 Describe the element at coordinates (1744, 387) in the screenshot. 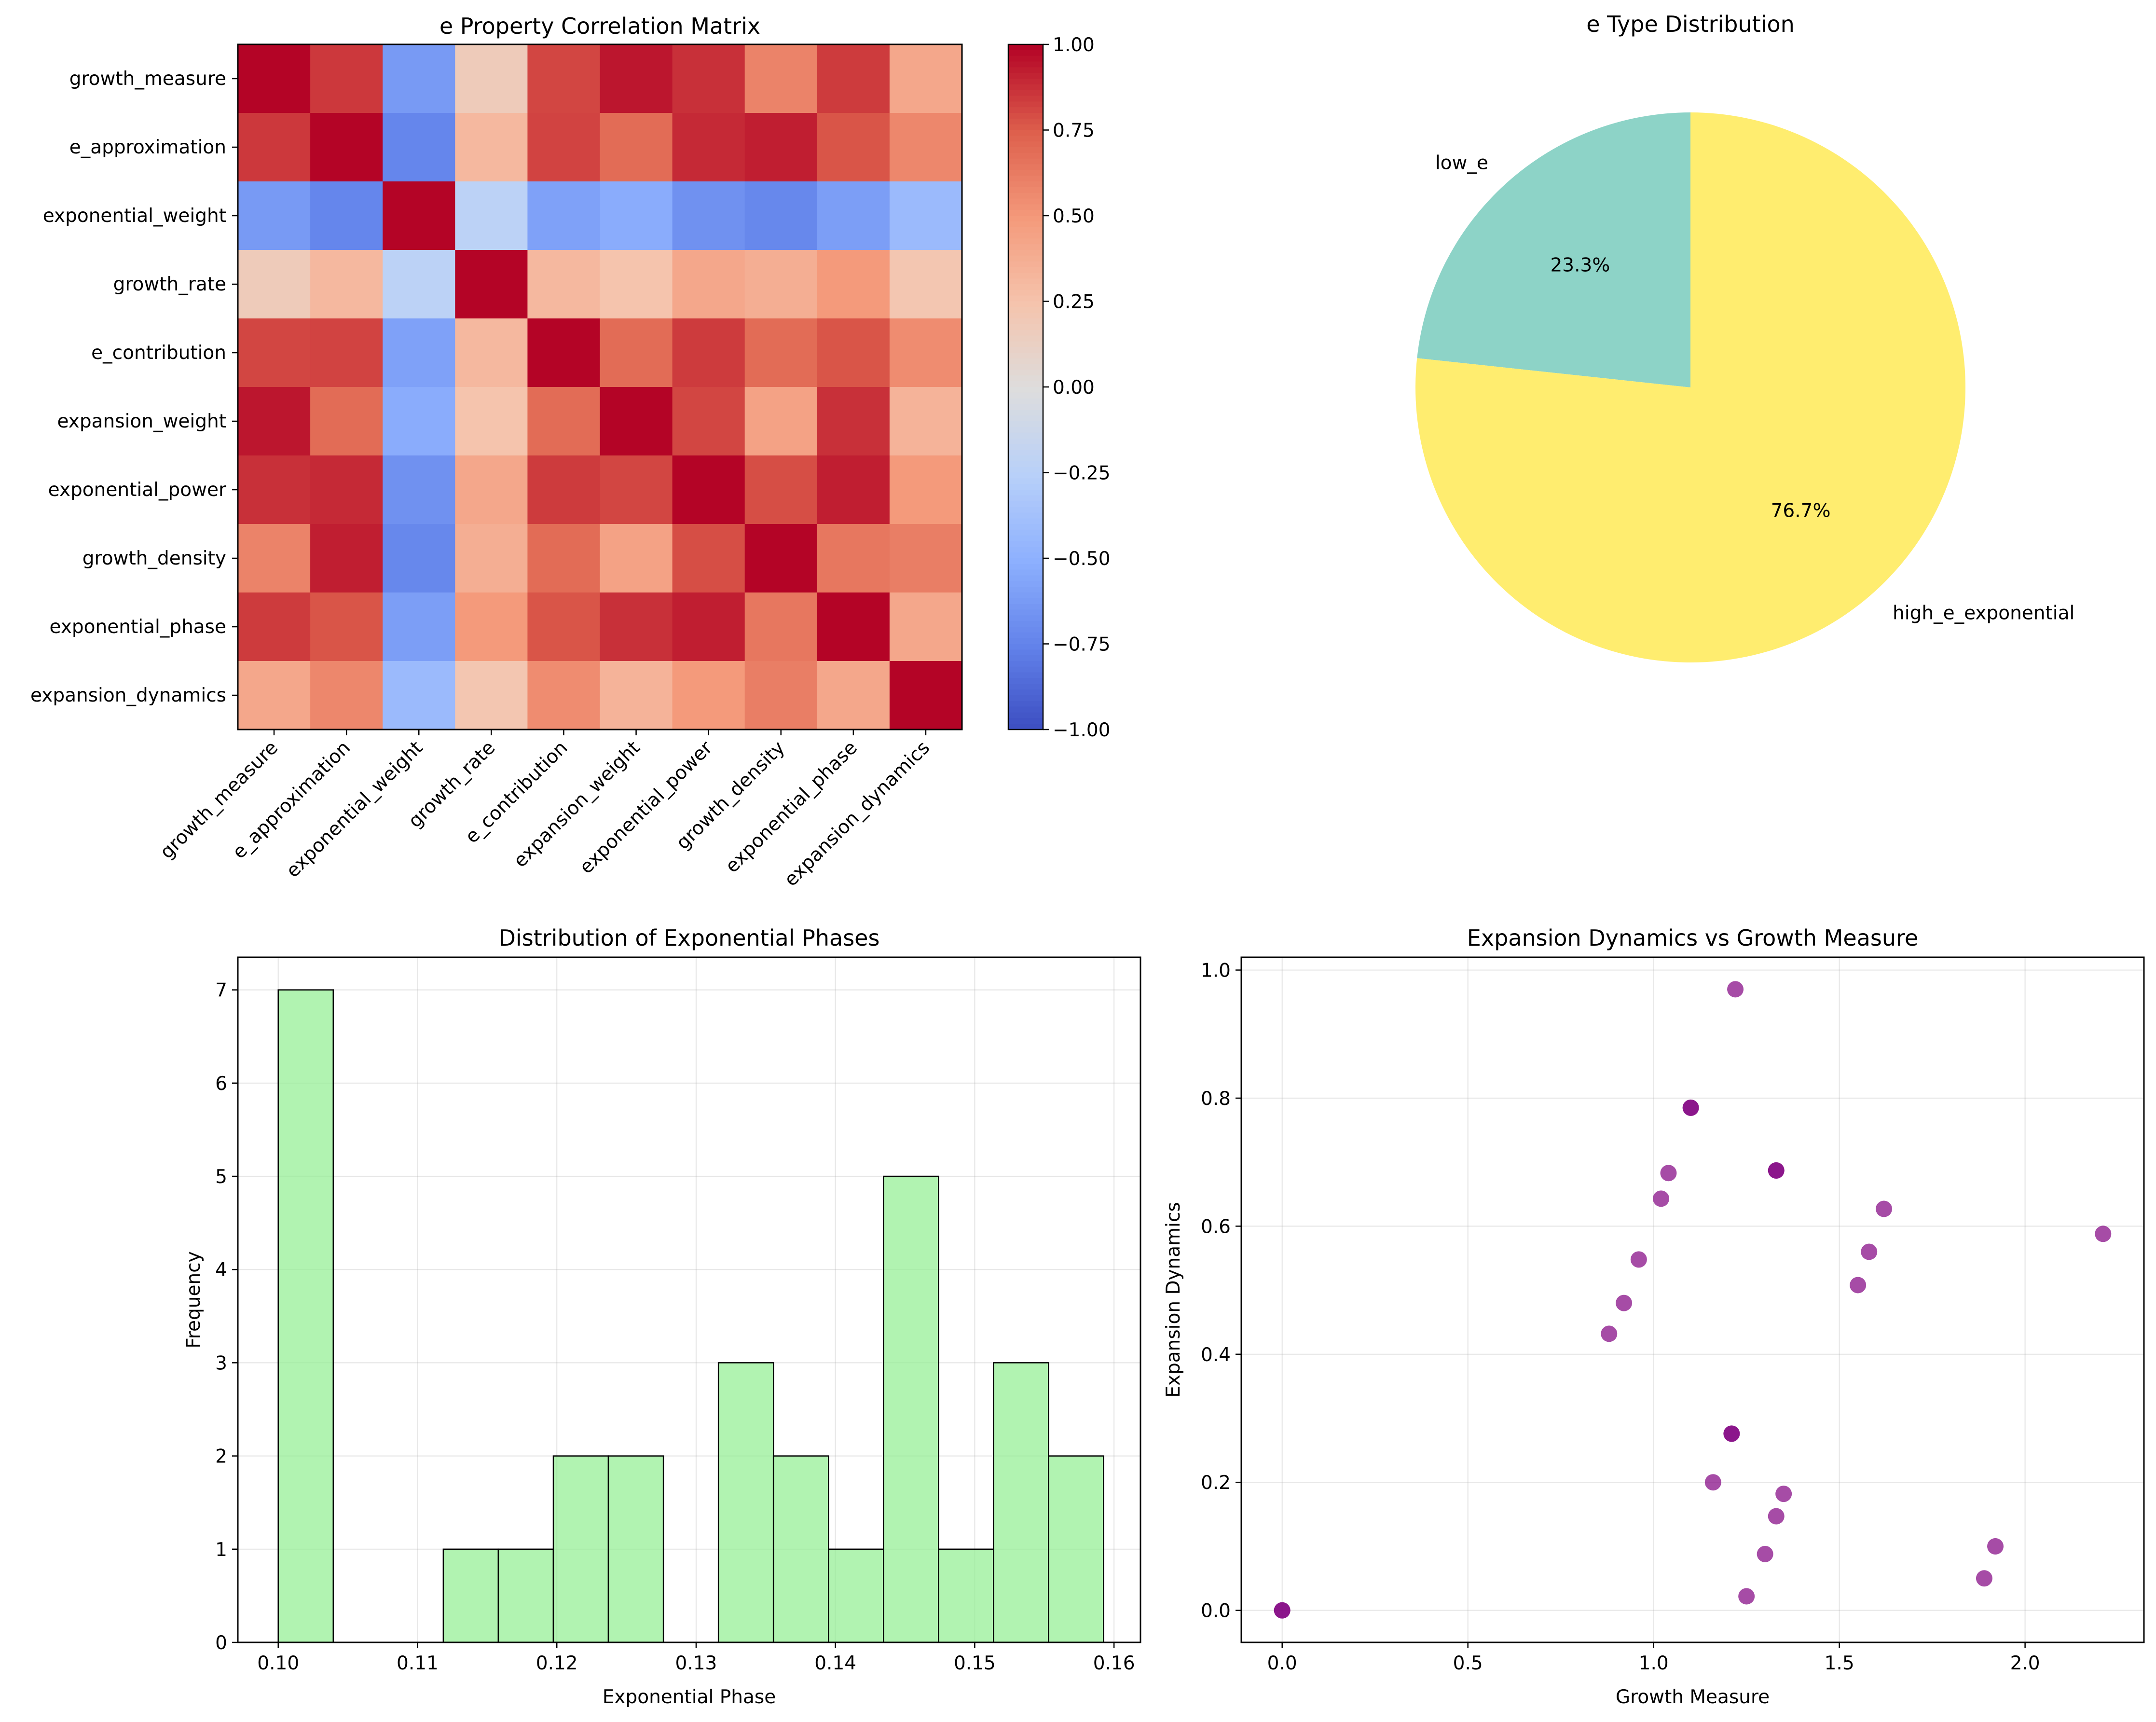

I see `pie-slices: low_e 23.3% high_e_exponential 76.7%` at that location.